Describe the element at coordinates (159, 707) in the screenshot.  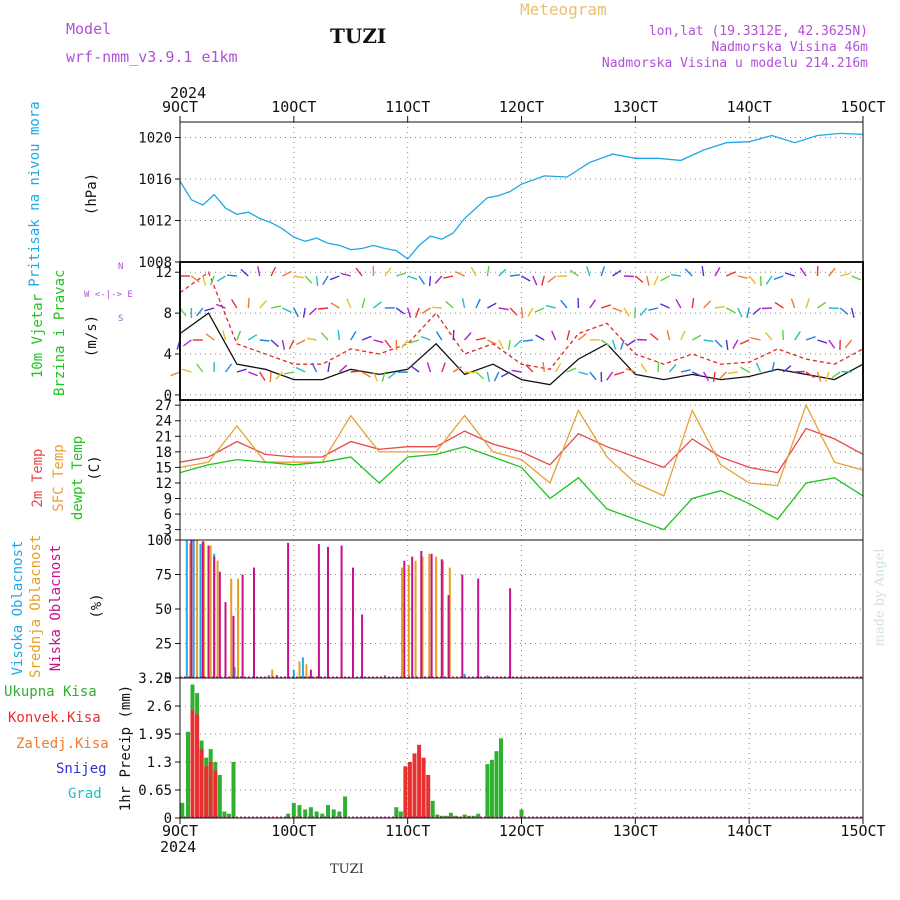
I see `y-tick-label: 2.6` at that location.